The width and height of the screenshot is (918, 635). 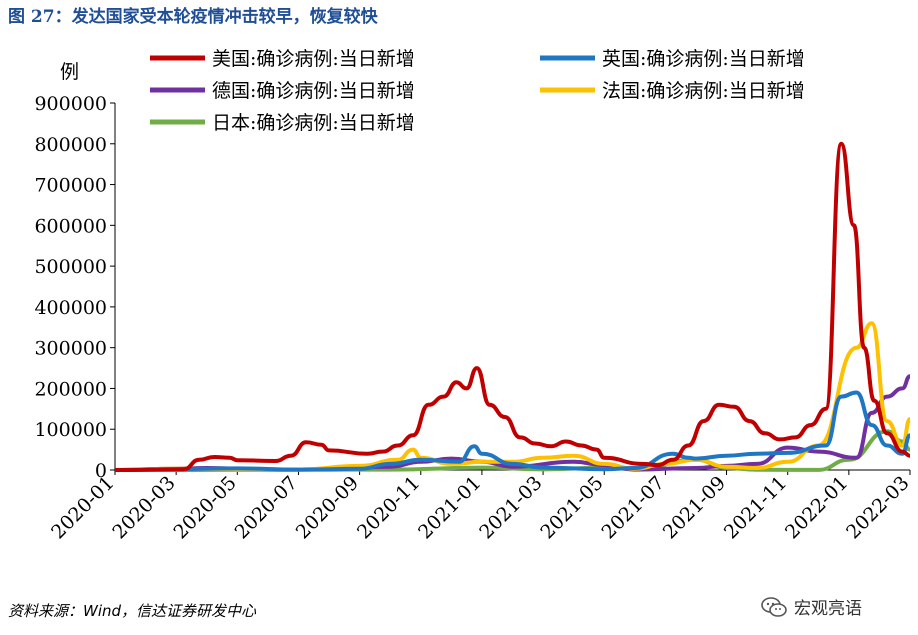 What do you see at coordinates (82, 507) in the screenshot?
I see `x-tick-label: 2020-01` at bounding box center [82, 507].